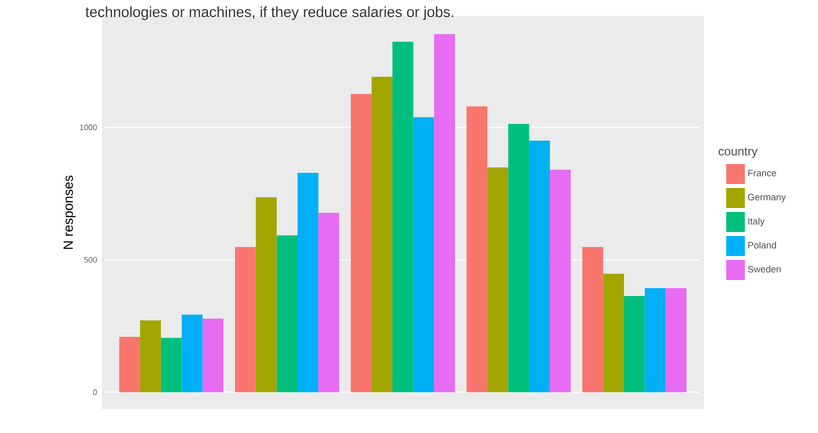 This screenshot has width=818, height=433. What do you see at coordinates (95, 392) in the screenshot?
I see `y-tick-label: 0` at bounding box center [95, 392].